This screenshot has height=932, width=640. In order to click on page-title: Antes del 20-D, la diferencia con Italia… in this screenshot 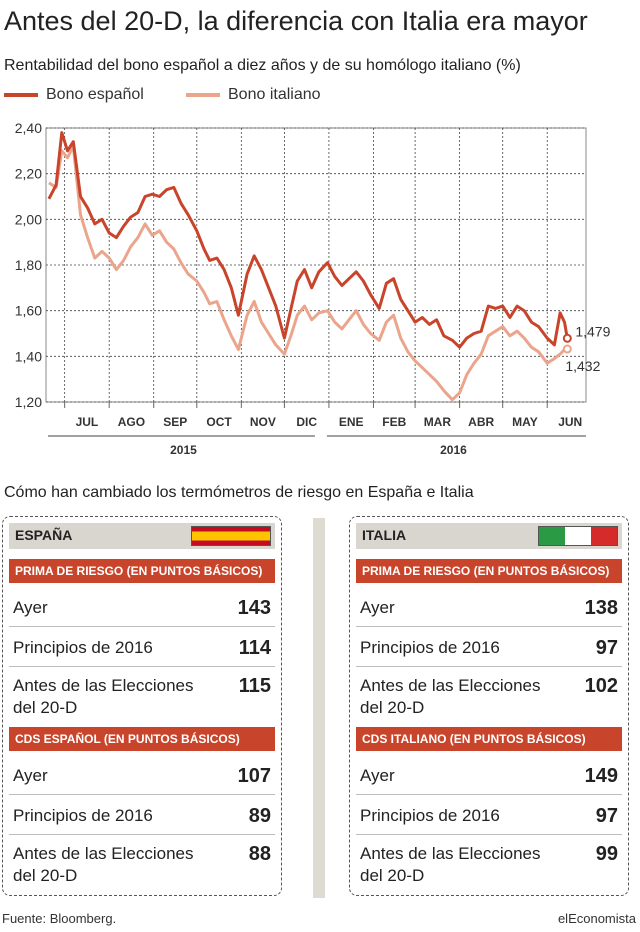, I will do `click(296, 21)`.